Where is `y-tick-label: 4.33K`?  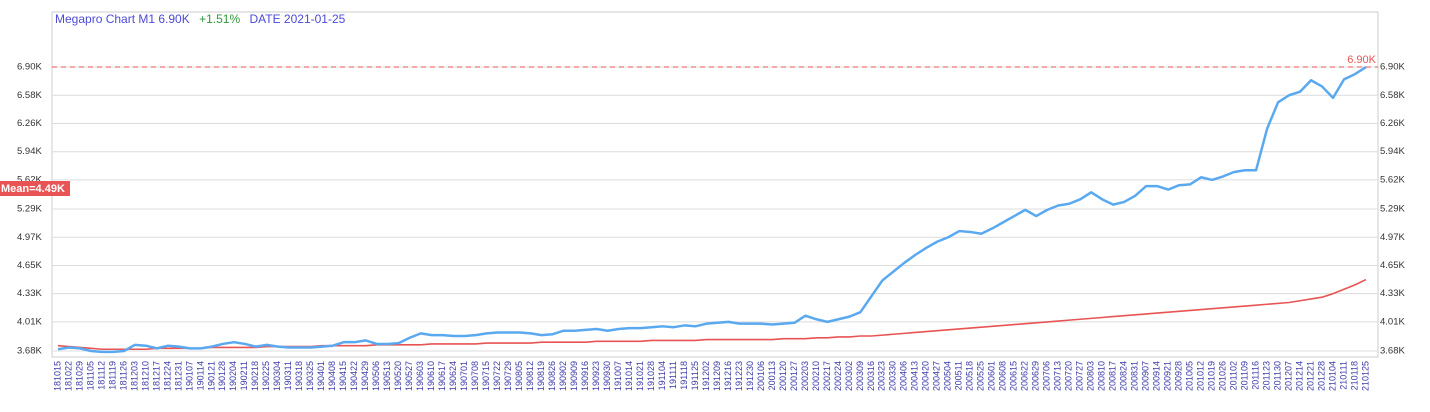 y-tick-label: 4.33K is located at coordinates (29, 293).